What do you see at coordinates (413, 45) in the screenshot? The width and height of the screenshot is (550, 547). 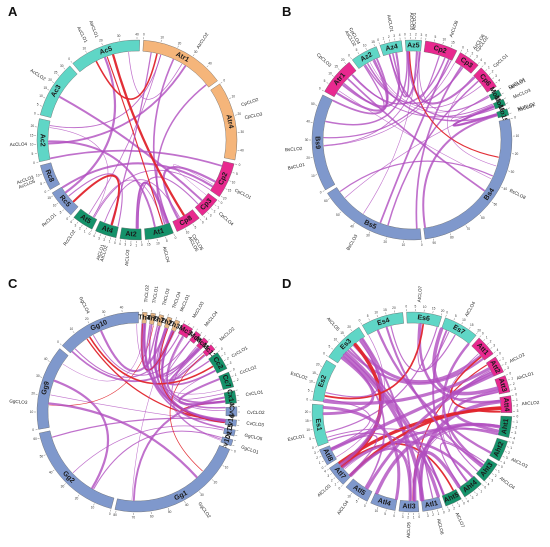 I see `chromosome-az5` at bounding box center [413, 45].